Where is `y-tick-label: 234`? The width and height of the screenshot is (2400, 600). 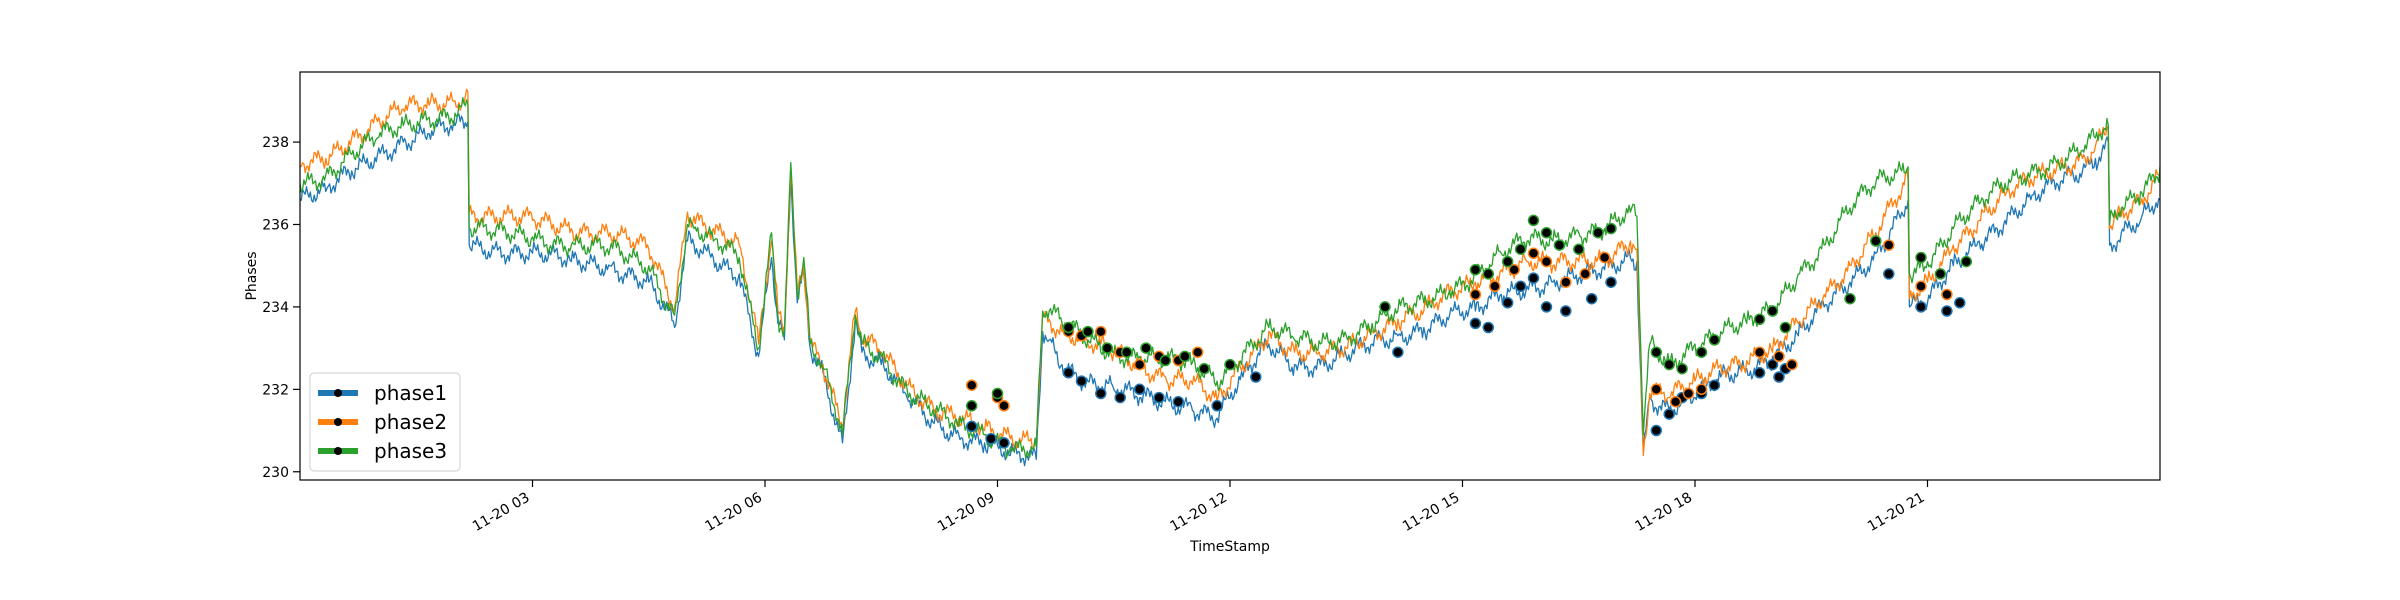 y-tick-label: 234 is located at coordinates (275, 308).